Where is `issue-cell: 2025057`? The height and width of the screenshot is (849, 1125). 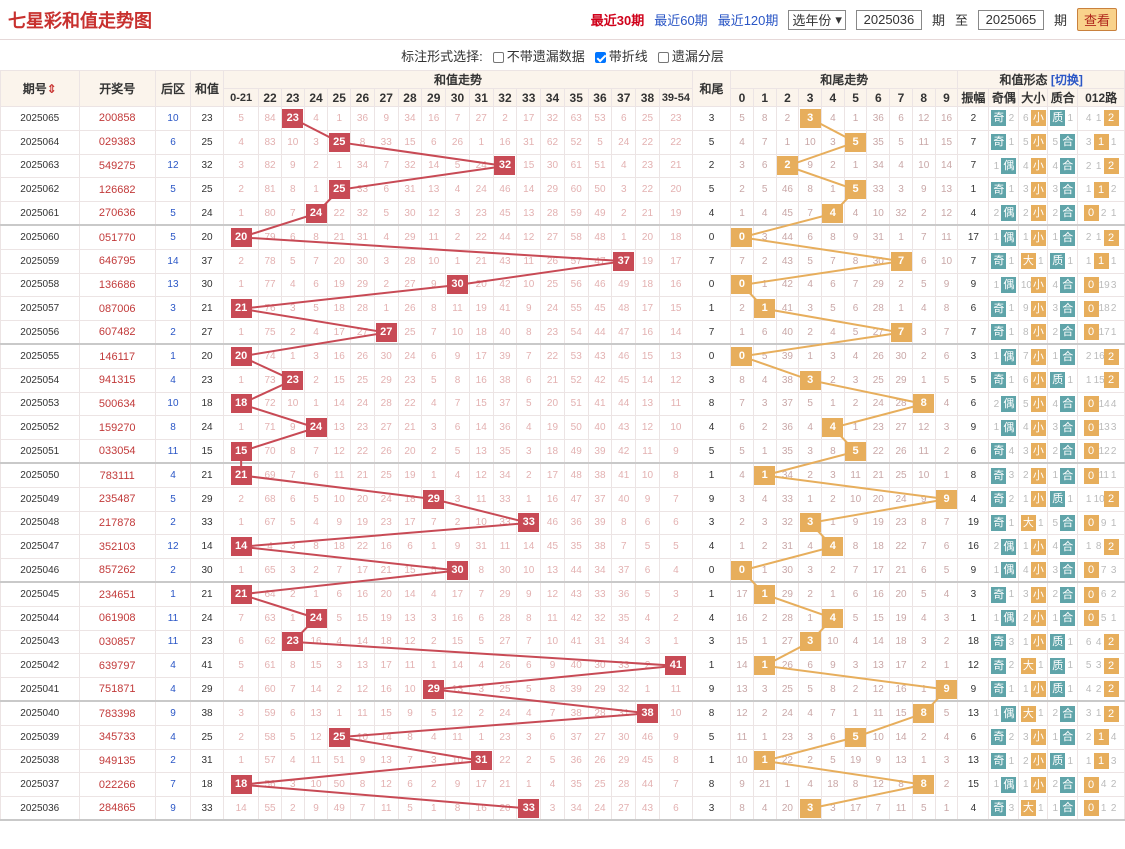 issue-cell: 2025057 is located at coordinates (40, 309).